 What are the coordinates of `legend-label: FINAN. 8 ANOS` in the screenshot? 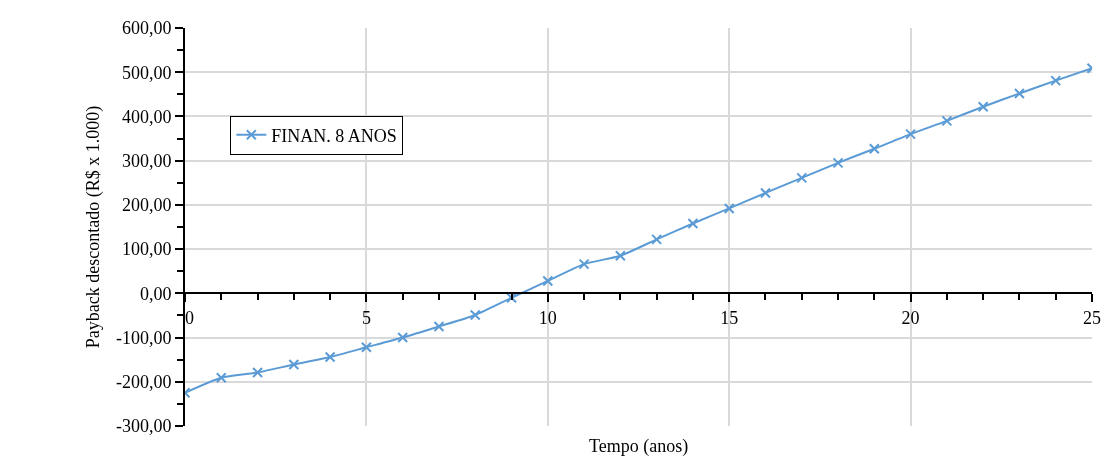 It's located at (334, 135).